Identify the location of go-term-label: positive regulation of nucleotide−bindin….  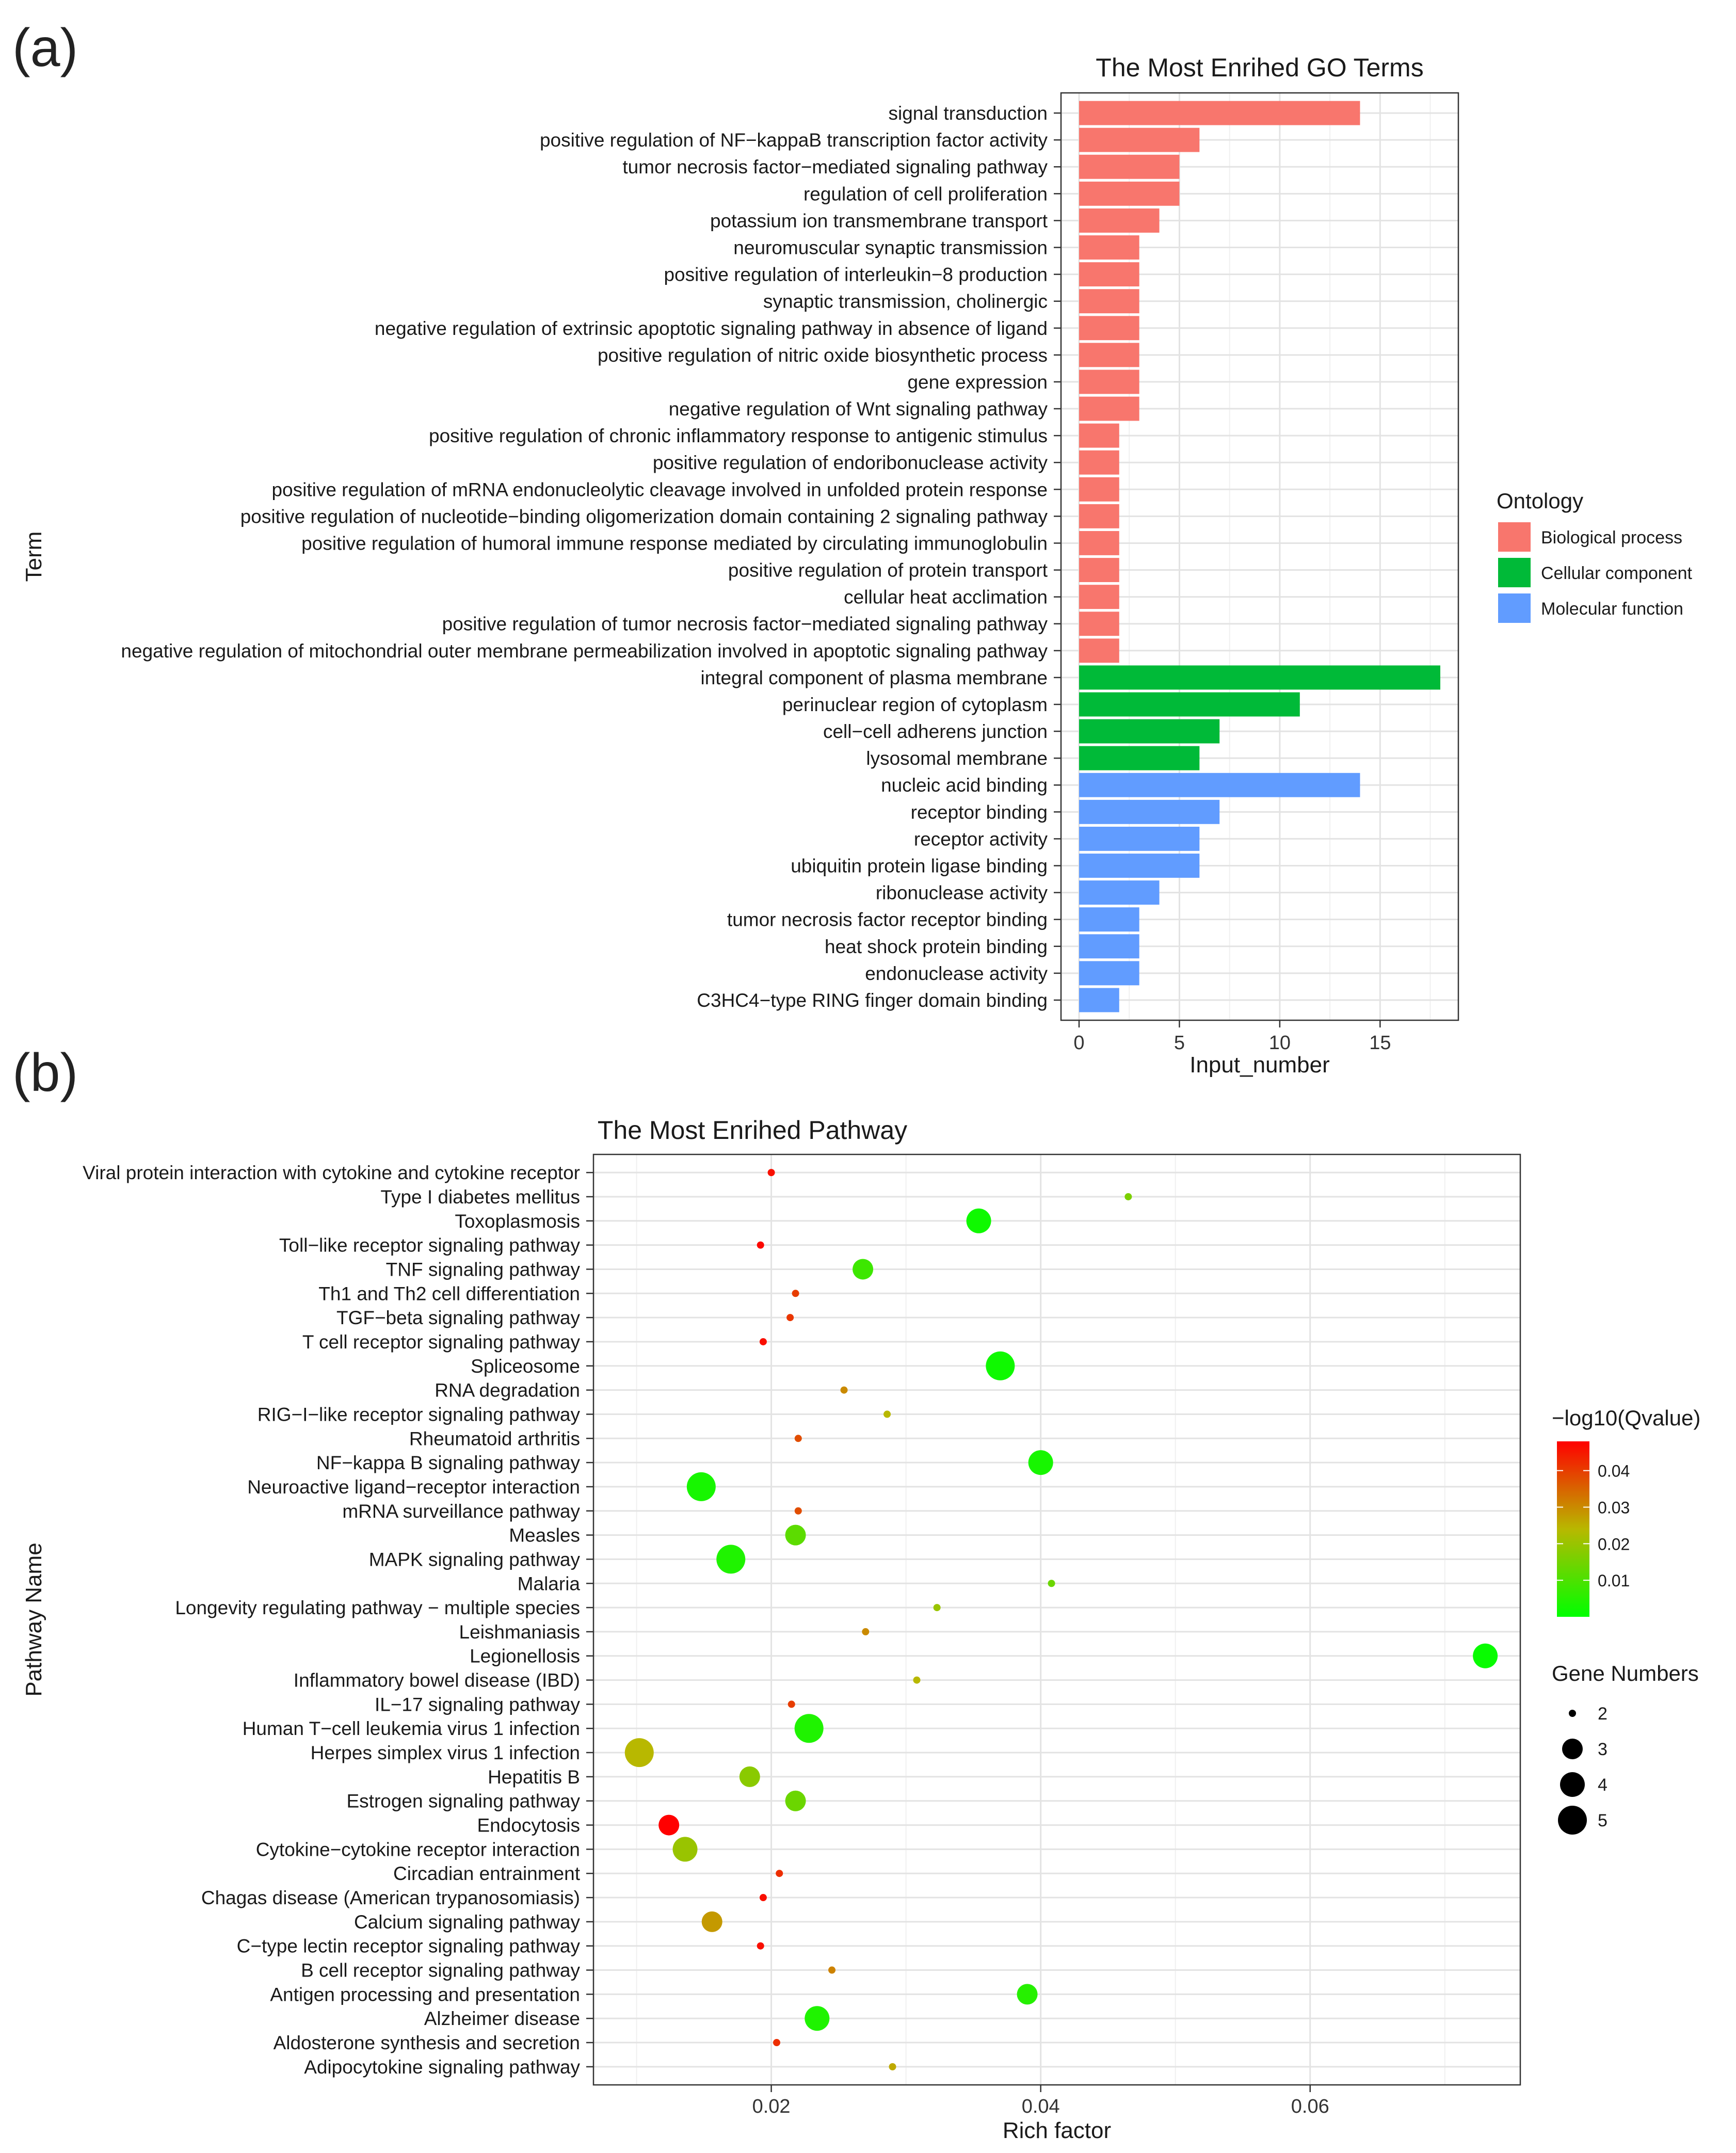
(644, 516).